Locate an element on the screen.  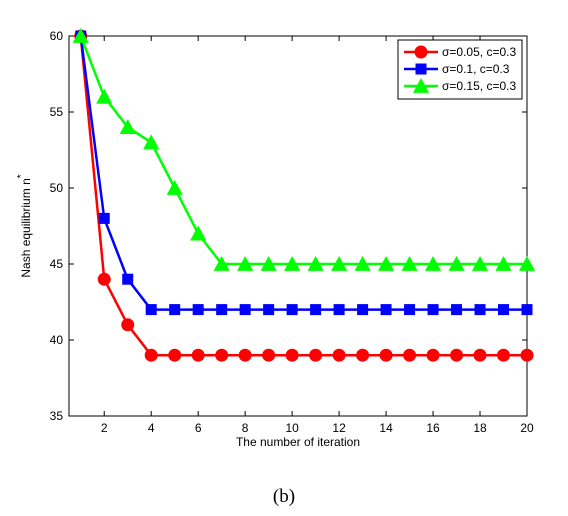
legend-item: σ=0.05, c=0.3 is located at coordinates (460, 52).